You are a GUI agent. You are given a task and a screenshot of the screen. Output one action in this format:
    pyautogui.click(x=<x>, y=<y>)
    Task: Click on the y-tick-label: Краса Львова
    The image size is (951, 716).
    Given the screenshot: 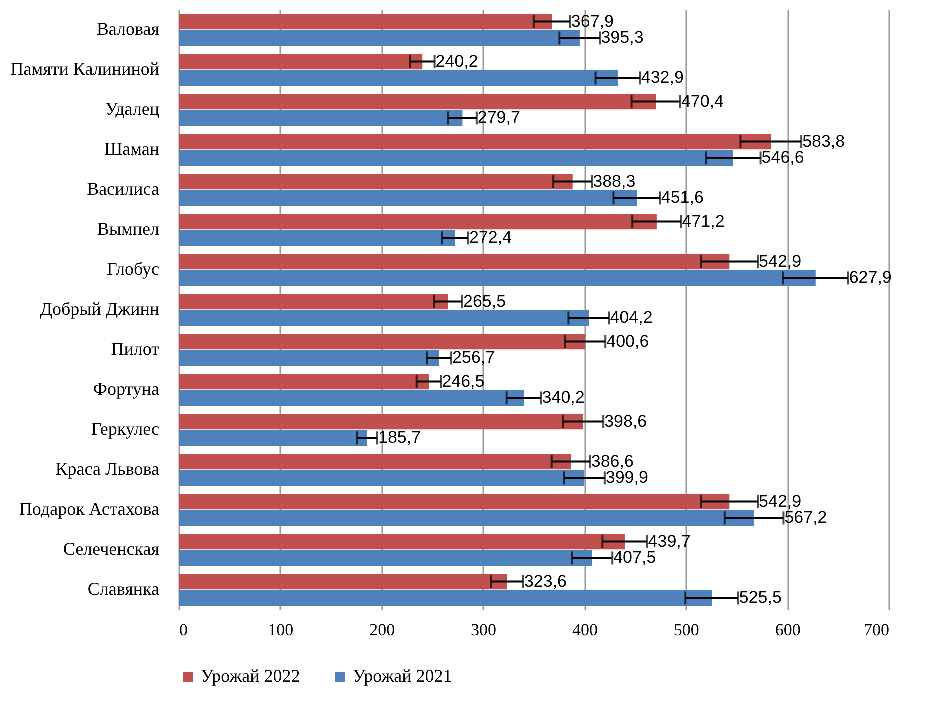 What is the action you would take?
    pyautogui.click(x=108, y=469)
    